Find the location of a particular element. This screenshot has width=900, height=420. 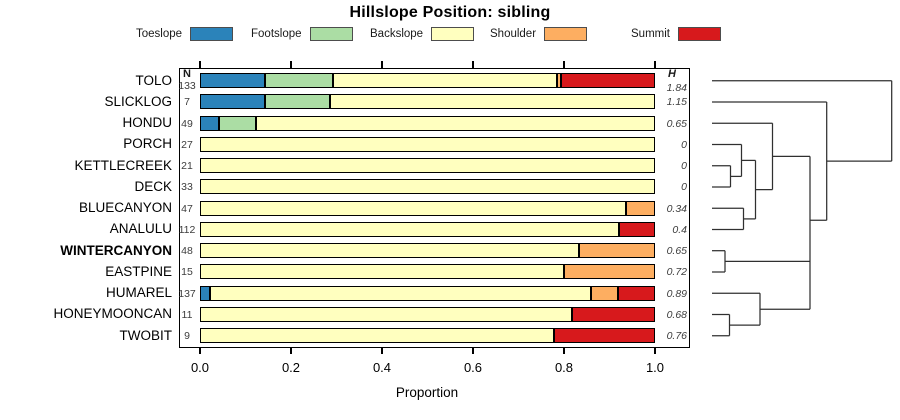

row-label-honeymooncan: HONEYMOONCAN is located at coordinates (112, 314).